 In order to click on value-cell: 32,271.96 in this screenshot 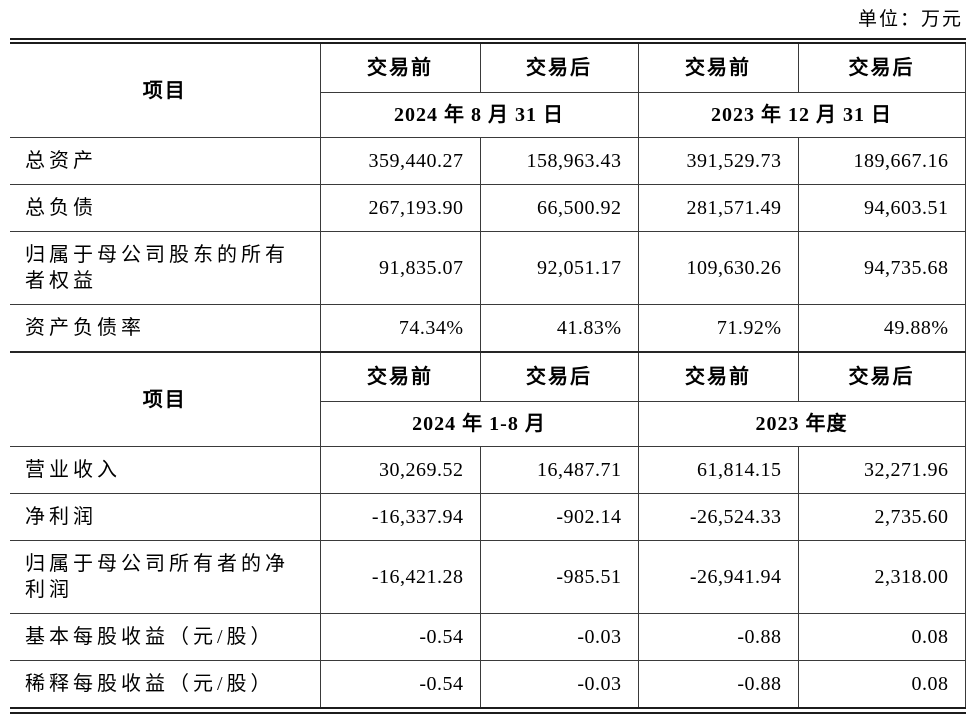, I will do `click(881, 470)`.